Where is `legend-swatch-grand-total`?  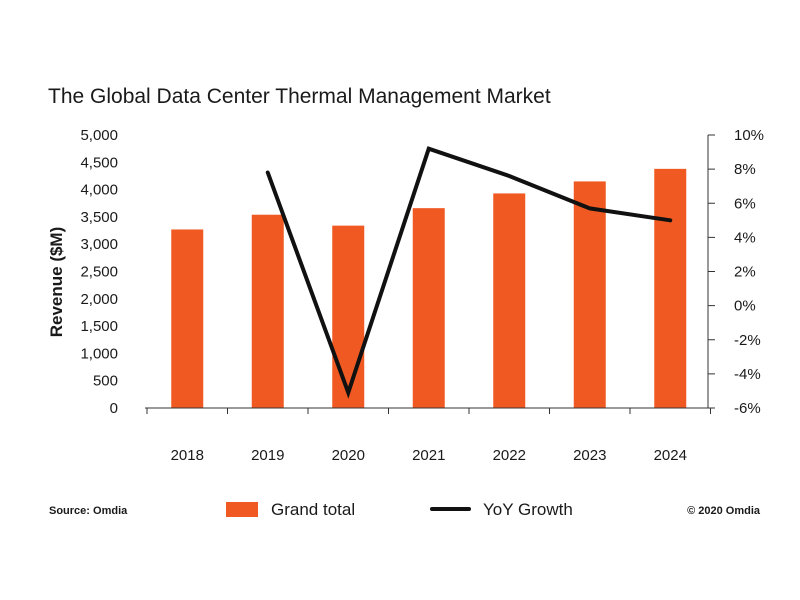 legend-swatch-grand-total is located at coordinates (242, 509).